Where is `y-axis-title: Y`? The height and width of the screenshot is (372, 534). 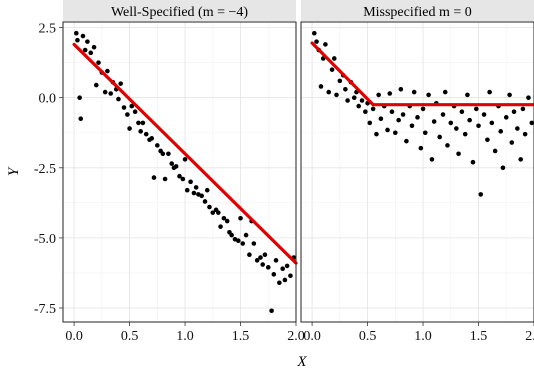 y-axis-title: Y is located at coordinates (14, 171).